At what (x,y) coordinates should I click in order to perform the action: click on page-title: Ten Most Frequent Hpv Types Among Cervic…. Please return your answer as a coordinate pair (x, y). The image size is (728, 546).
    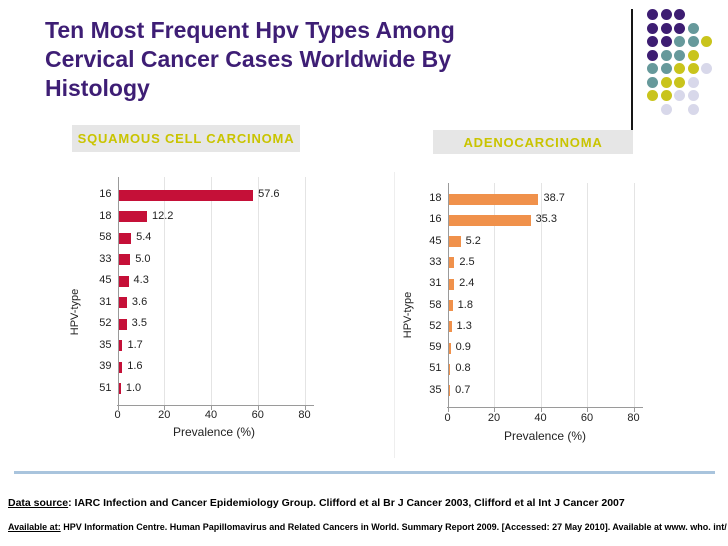
    Looking at the image, I should click on (250, 59).